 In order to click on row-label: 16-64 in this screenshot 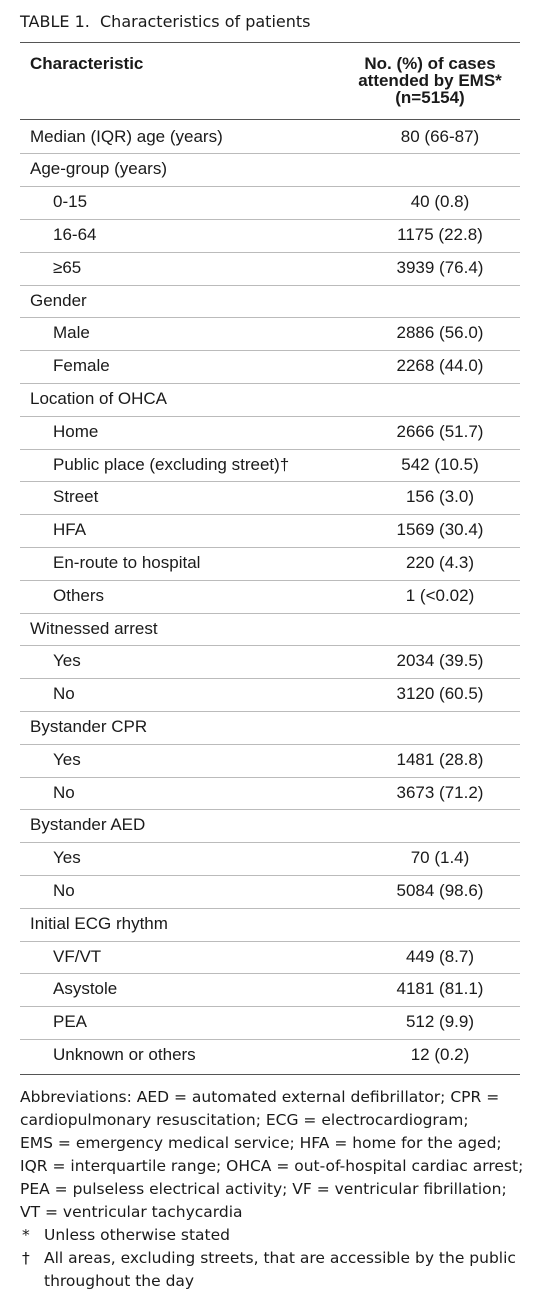, I will do `click(75, 234)`.